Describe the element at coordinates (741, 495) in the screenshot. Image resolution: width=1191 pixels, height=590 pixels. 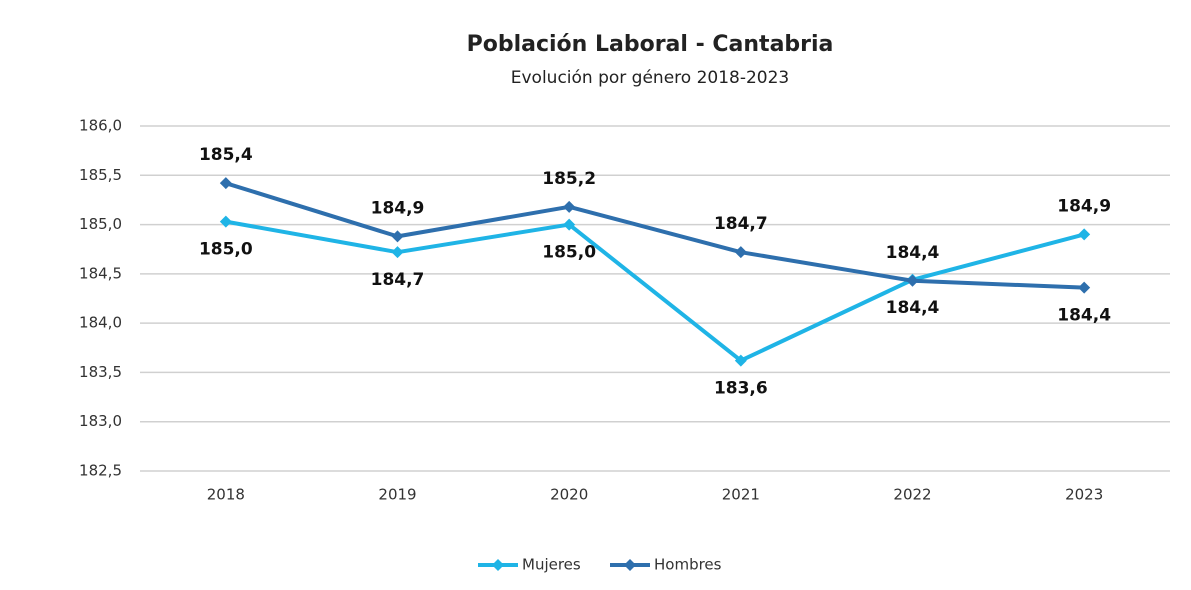
I see `x-tick-label: 2021` at that location.